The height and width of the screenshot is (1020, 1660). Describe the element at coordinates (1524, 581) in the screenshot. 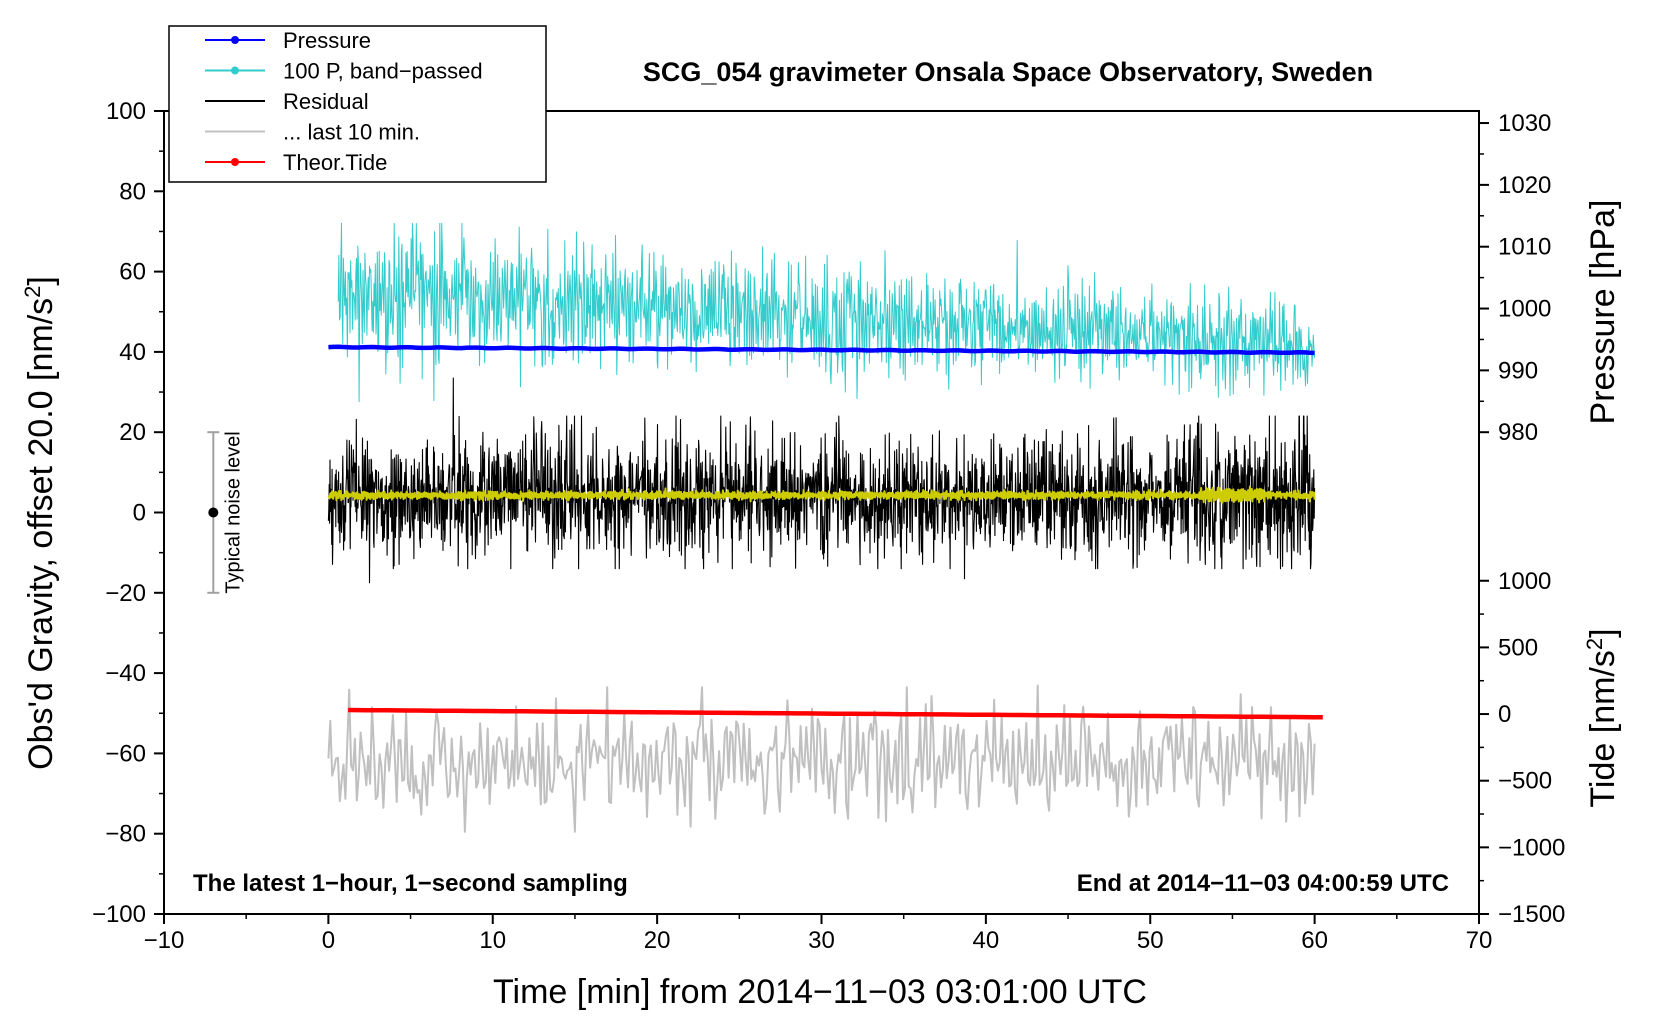

I see `tide-axis-tick-label: 1000` at that location.